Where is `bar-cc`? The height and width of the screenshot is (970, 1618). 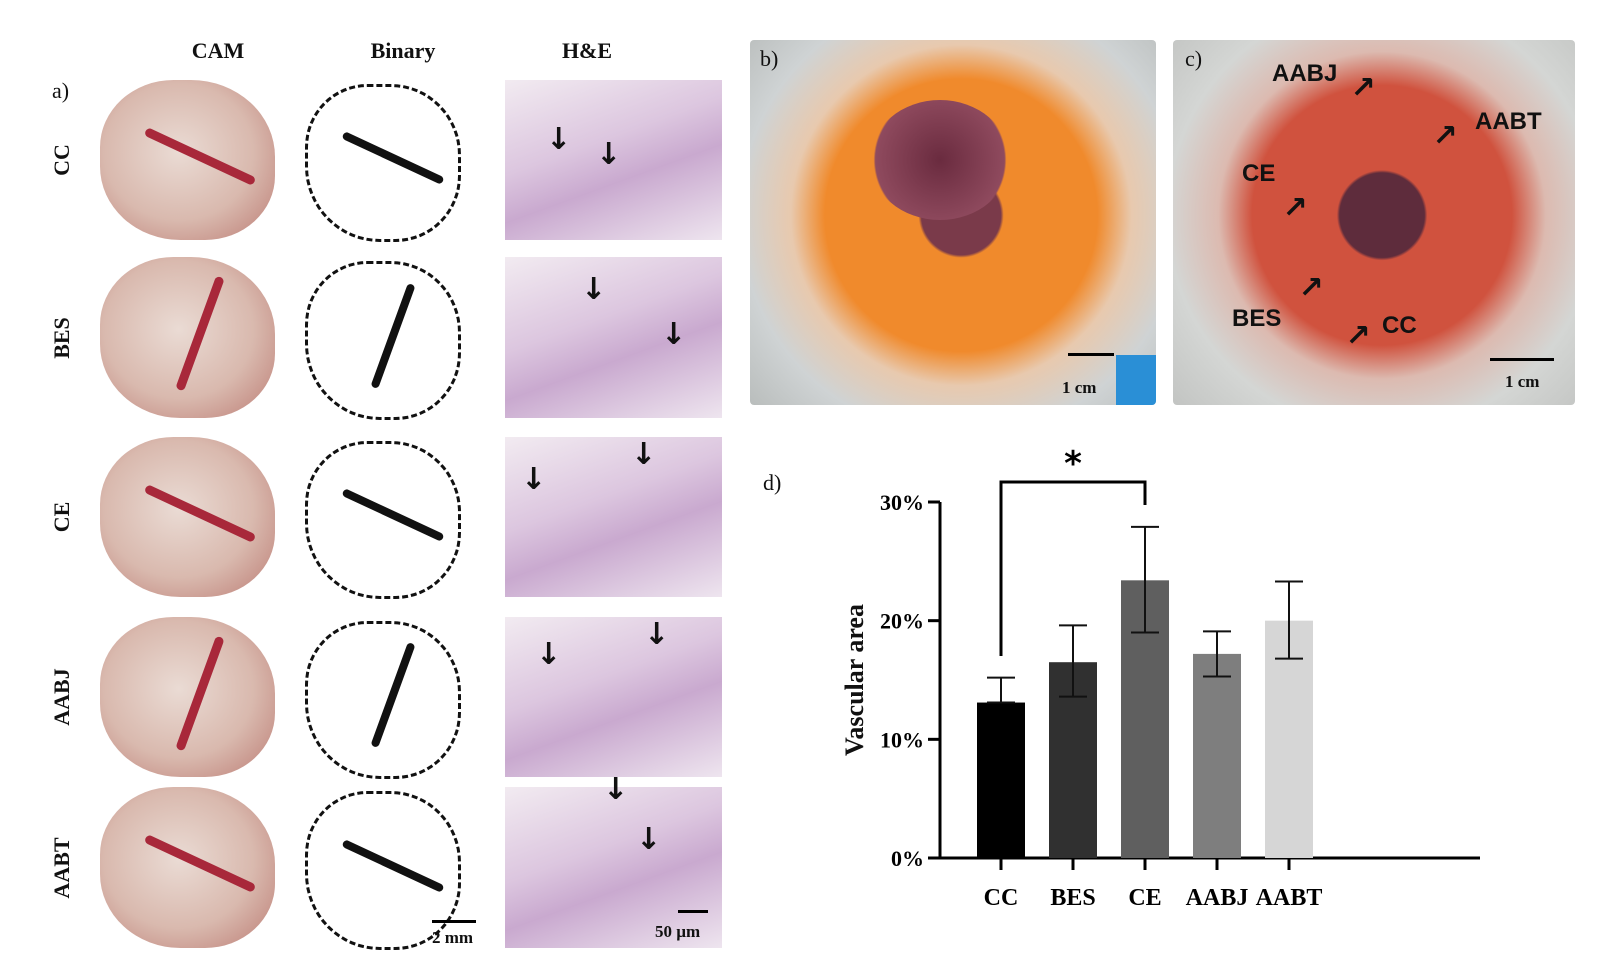
bar-cc is located at coordinates (1001, 780).